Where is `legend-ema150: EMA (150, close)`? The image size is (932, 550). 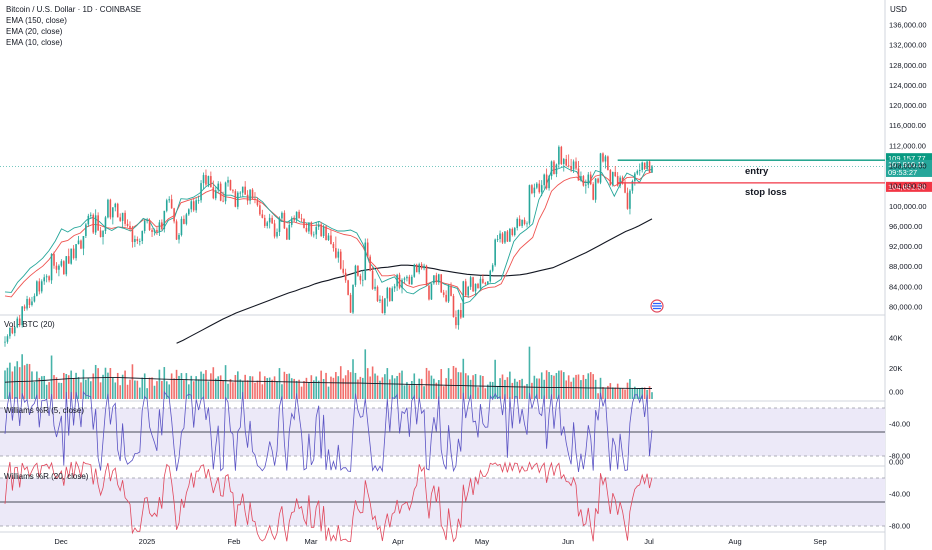
legend-ema150: EMA (150, close) is located at coordinates (36, 20).